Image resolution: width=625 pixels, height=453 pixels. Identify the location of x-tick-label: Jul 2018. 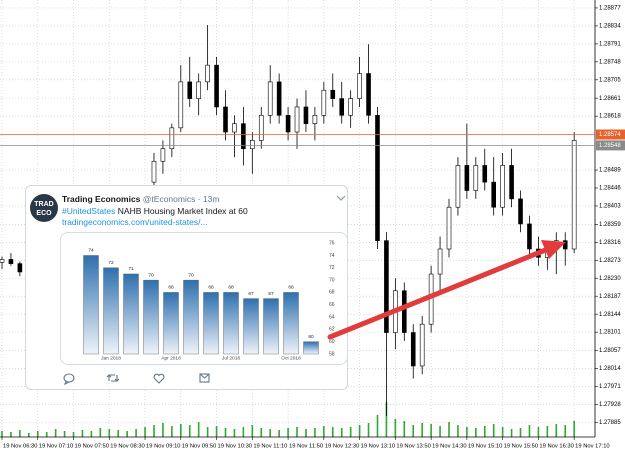
(231, 358).